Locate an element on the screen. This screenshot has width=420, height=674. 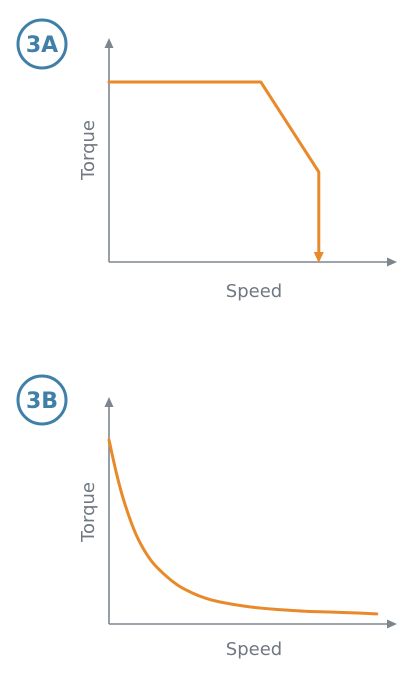
x-axis-arrowhead-3b is located at coordinates (392, 624).